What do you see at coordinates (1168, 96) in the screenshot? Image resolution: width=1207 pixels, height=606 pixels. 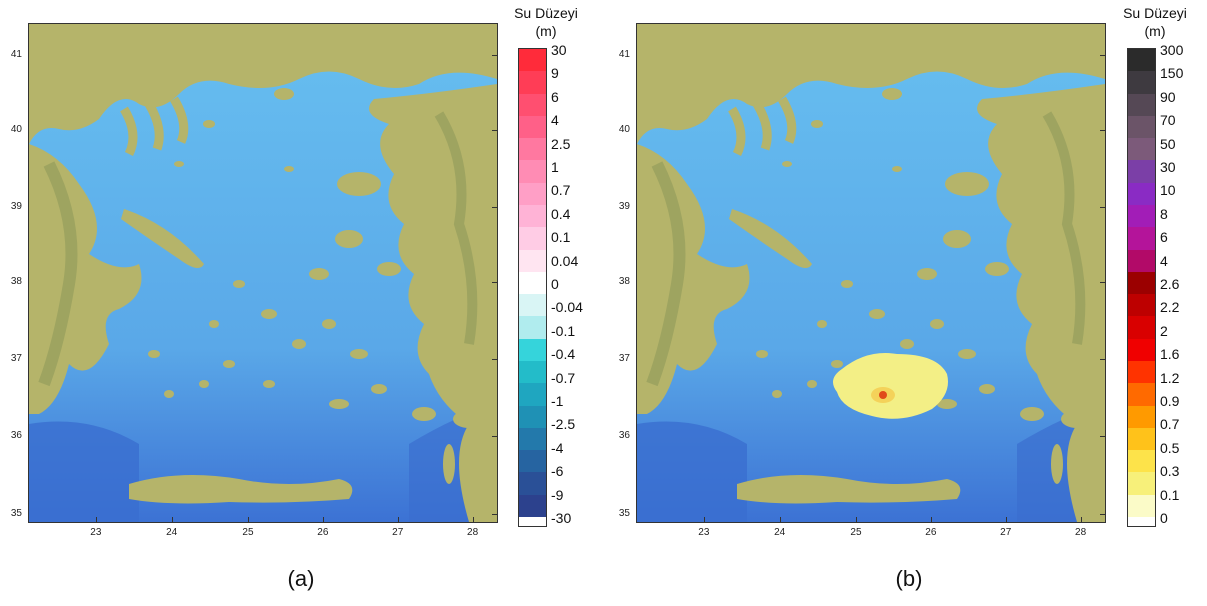 I see `colorbar-label: 90` at bounding box center [1168, 96].